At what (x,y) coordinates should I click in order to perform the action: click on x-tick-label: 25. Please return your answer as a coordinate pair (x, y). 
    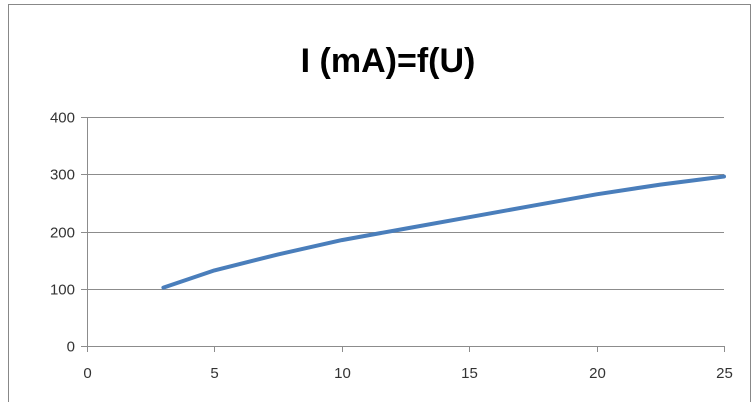
    Looking at the image, I should click on (724, 373).